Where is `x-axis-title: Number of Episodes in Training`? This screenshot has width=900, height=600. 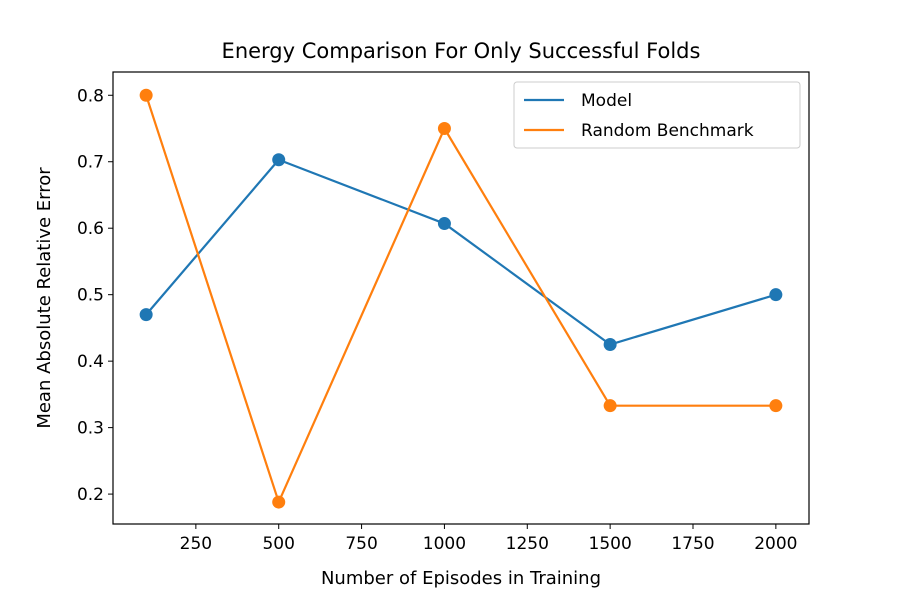
x-axis-title: Number of Episodes in Training is located at coordinates (461, 578).